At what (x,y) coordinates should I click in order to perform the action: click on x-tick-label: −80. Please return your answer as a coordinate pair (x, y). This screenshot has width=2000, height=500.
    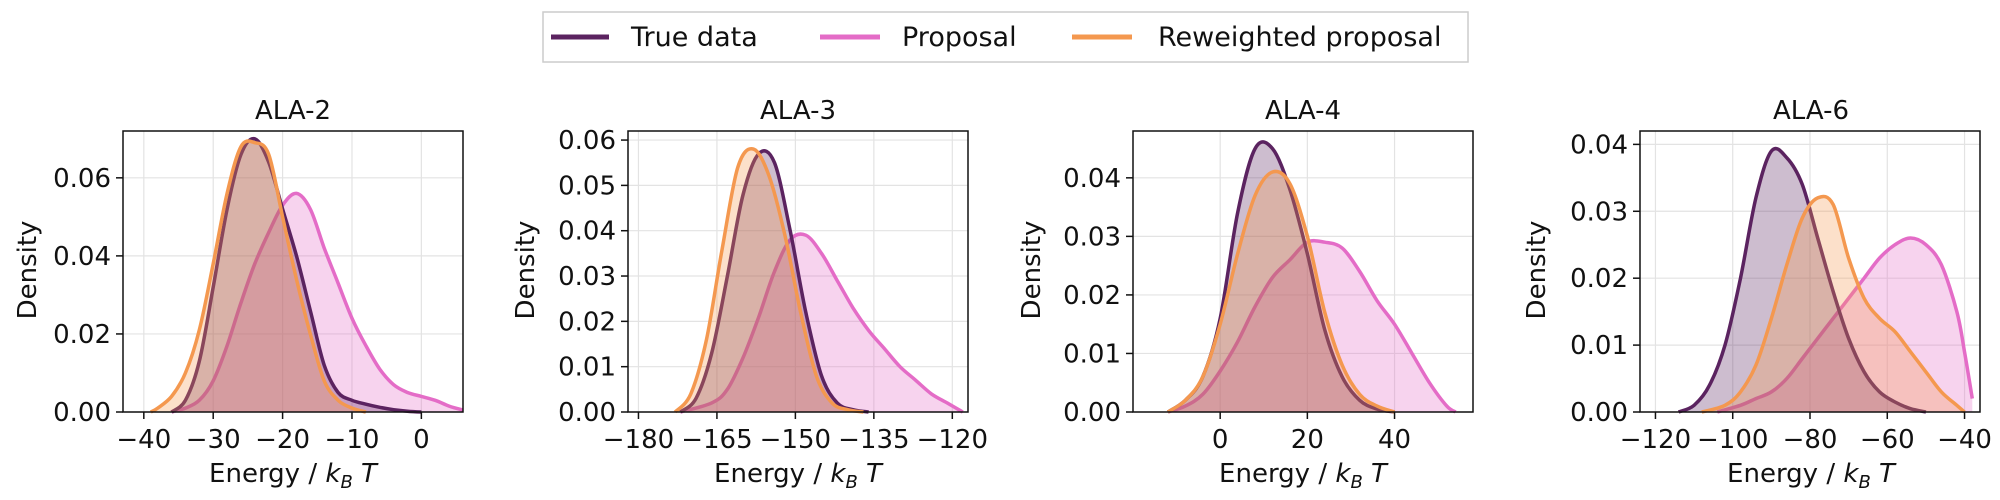
    Looking at the image, I should click on (1810, 440).